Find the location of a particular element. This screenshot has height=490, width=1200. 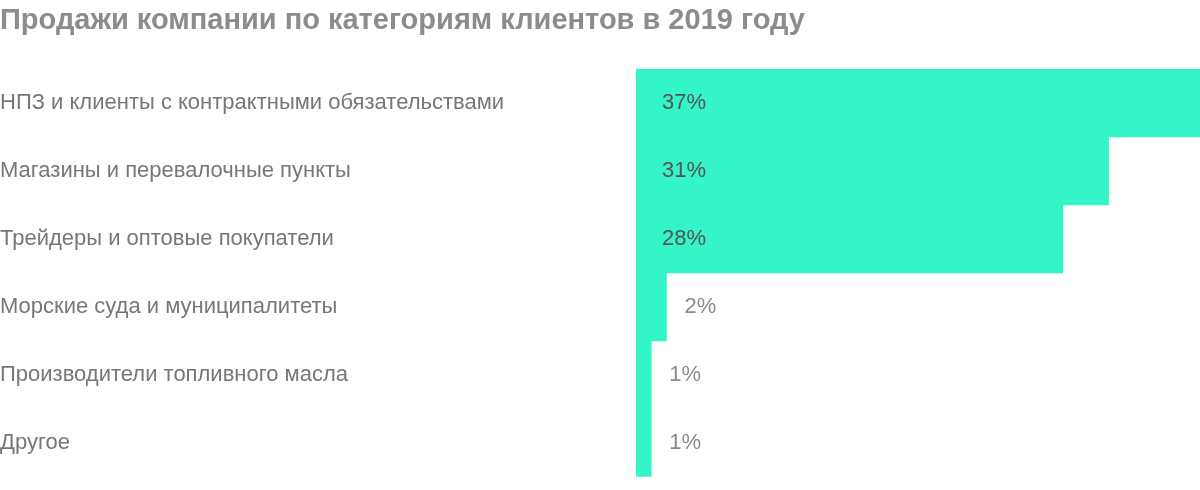

y-tick-label: НПЗ и клиенты с контрактными обязательствами is located at coordinates (252, 101).